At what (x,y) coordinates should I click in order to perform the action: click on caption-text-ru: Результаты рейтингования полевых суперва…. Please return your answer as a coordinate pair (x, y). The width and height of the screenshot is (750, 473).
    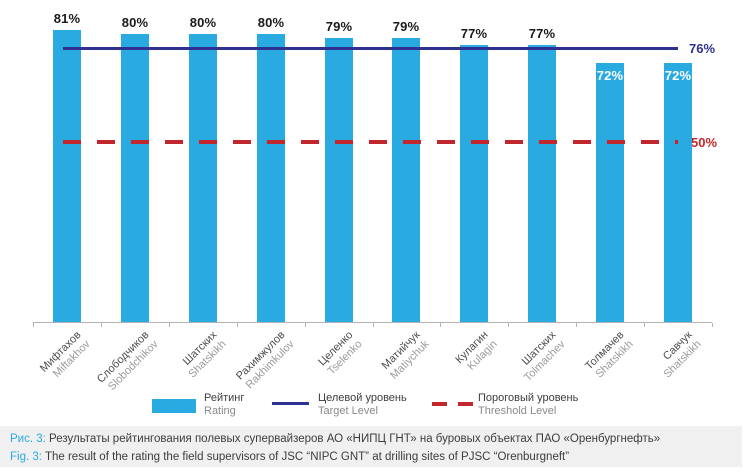
    Looking at the image, I should click on (355, 439).